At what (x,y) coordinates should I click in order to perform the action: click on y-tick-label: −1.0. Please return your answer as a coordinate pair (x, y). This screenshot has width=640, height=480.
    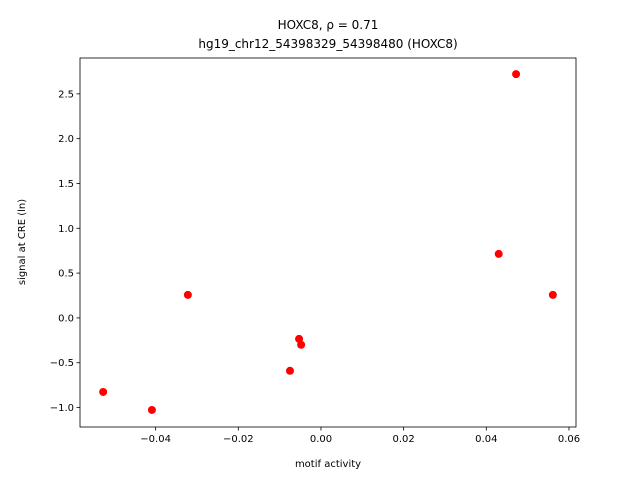
    Looking at the image, I should click on (62, 408).